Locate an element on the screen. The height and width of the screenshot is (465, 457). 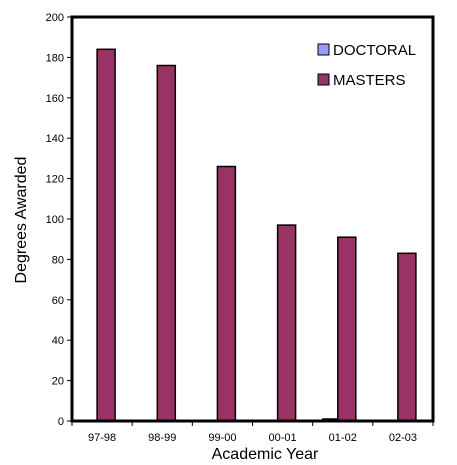
x-tick-label: 00-01 is located at coordinates (283, 438).